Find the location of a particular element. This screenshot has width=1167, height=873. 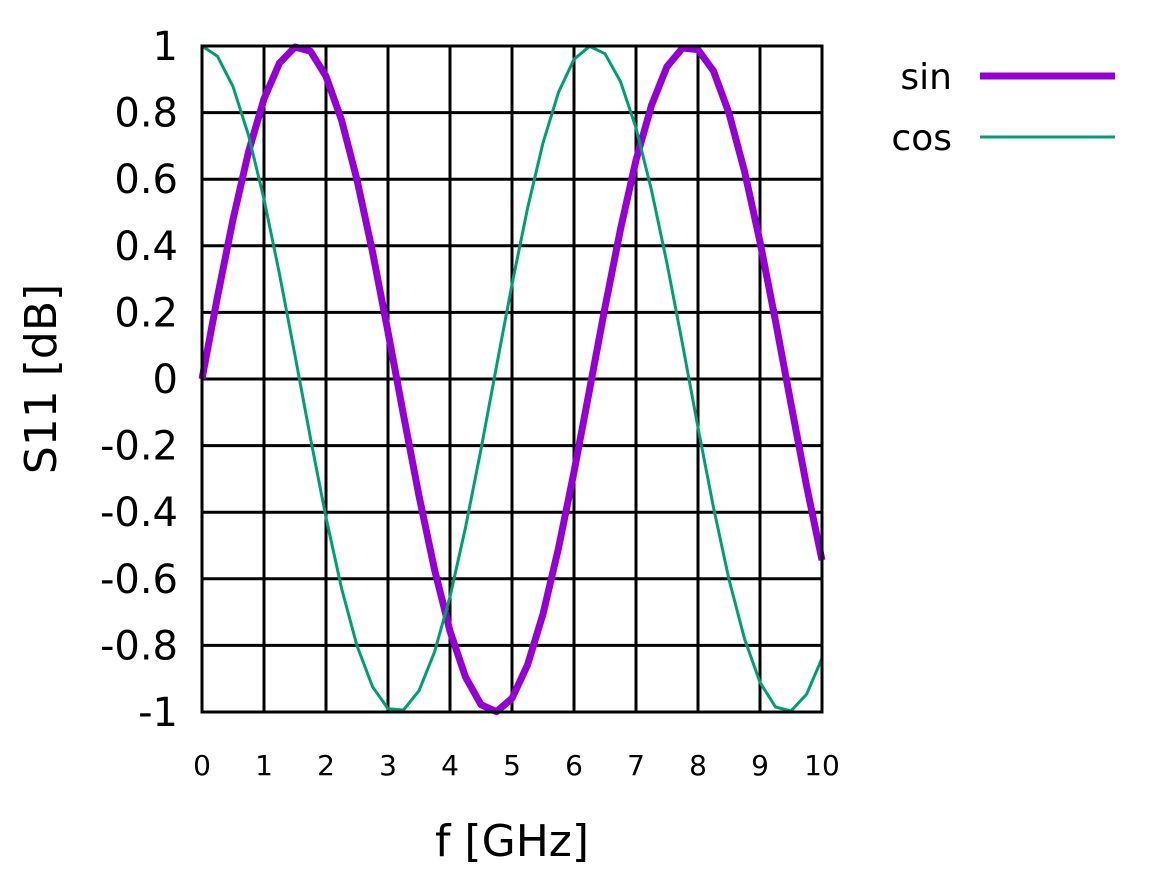

x-tick-label: 6 is located at coordinates (574, 765).